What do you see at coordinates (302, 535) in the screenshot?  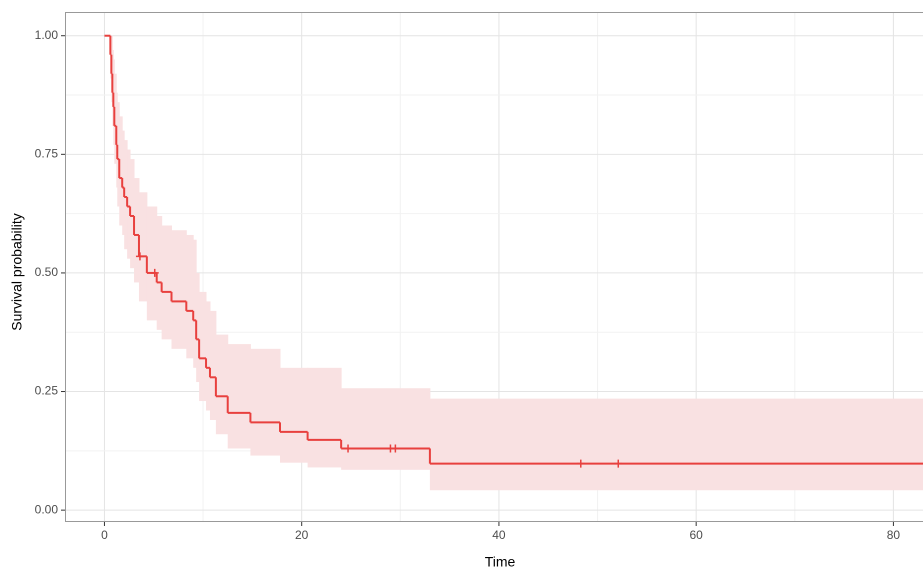 I see `x-tick-label: 20` at bounding box center [302, 535].